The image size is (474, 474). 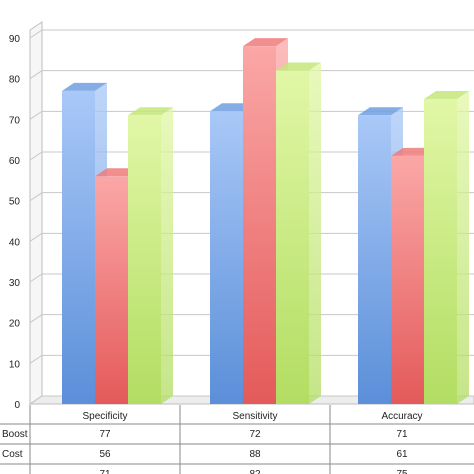 I want to click on data-label: 82, so click(x=255, y=471).